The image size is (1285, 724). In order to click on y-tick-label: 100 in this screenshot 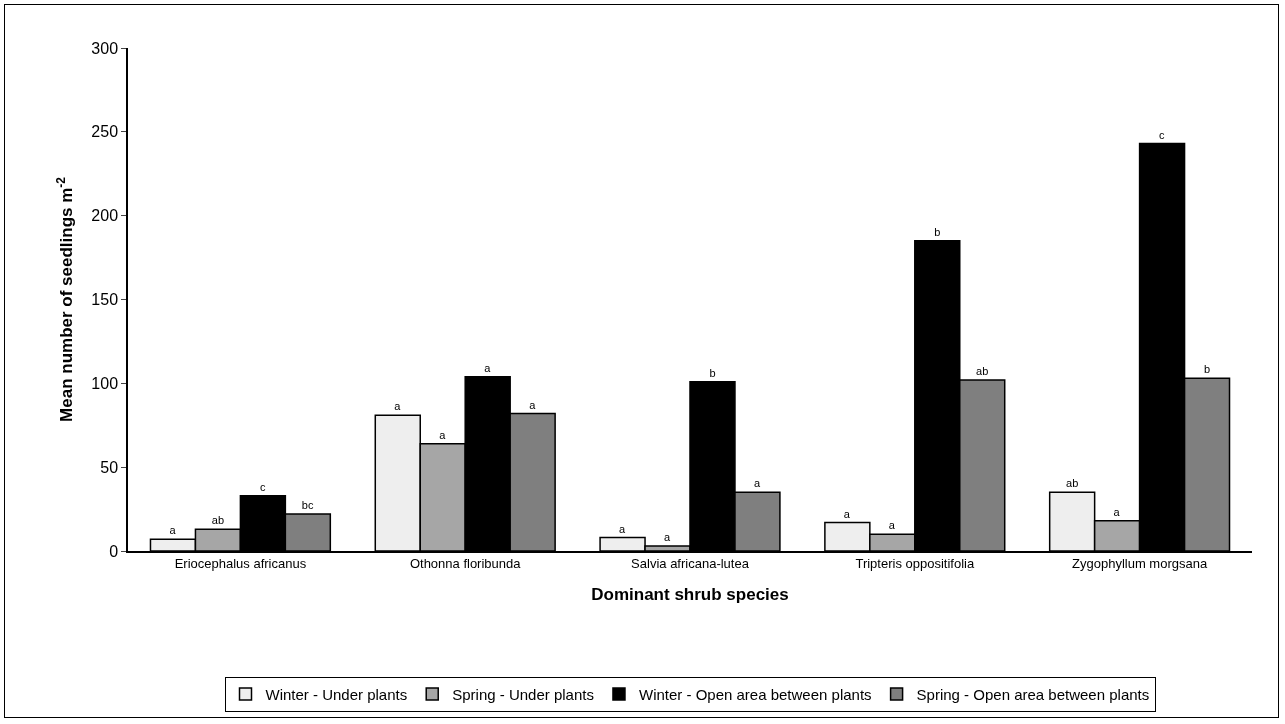, I will do `click(105, 383)`.